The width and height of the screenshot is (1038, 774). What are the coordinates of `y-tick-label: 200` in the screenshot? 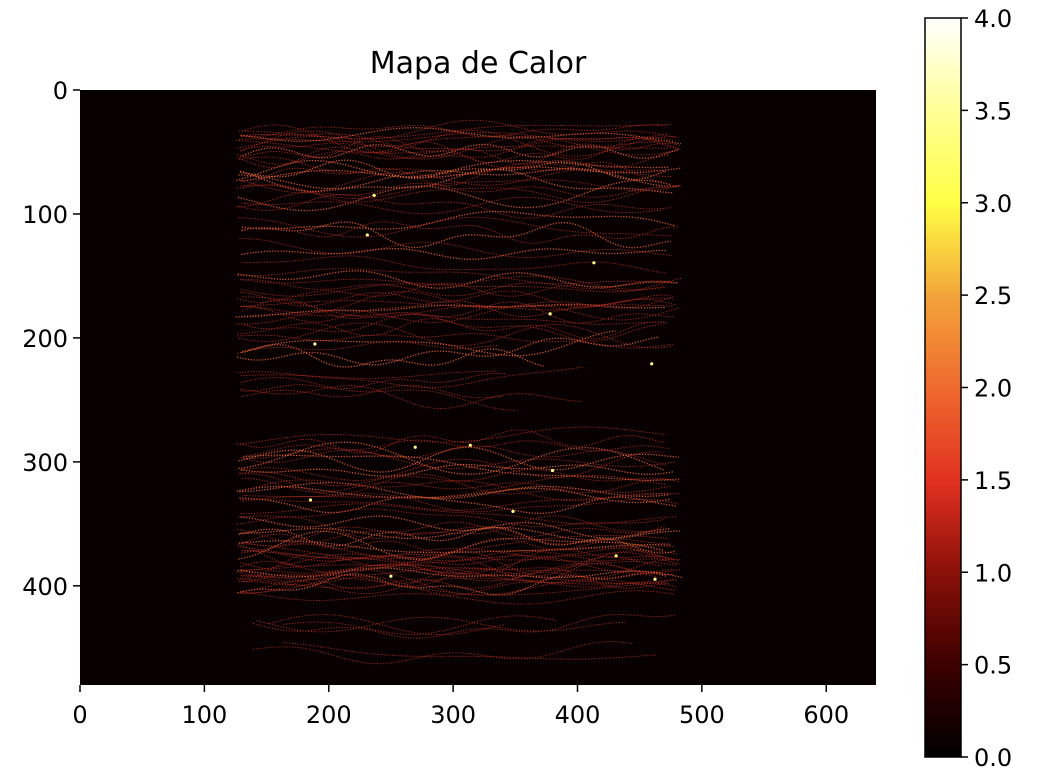 It's located at (45, 339).